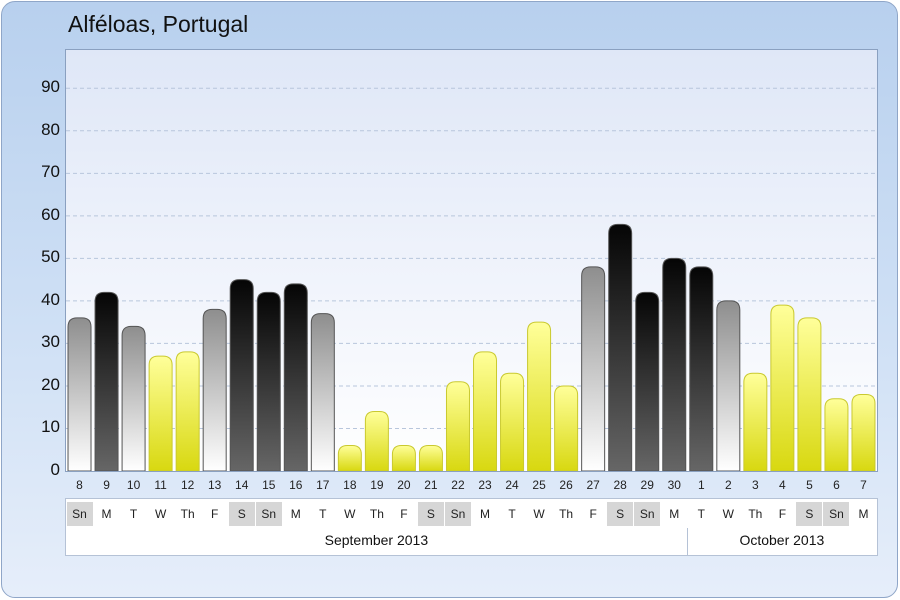  What do you see at coordinates (269, 485) in the screenshot?
I see `x-tick-label: 15` at bounding box center [269, 485].